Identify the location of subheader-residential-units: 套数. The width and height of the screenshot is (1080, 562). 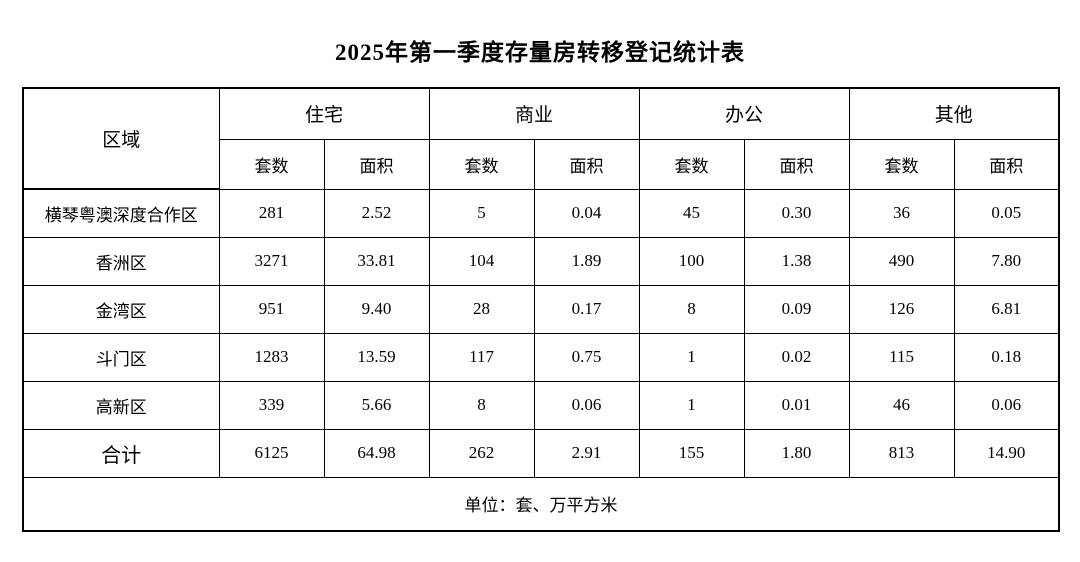
(271, 164).